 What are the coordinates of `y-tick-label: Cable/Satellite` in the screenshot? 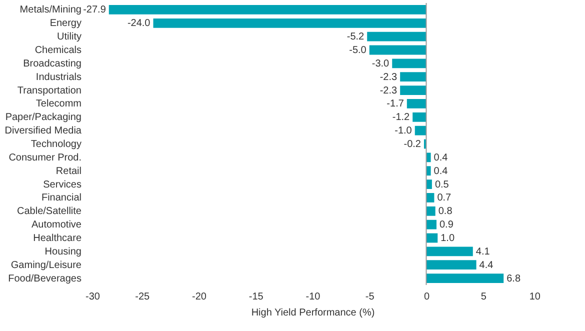 It's located at (49, 212).